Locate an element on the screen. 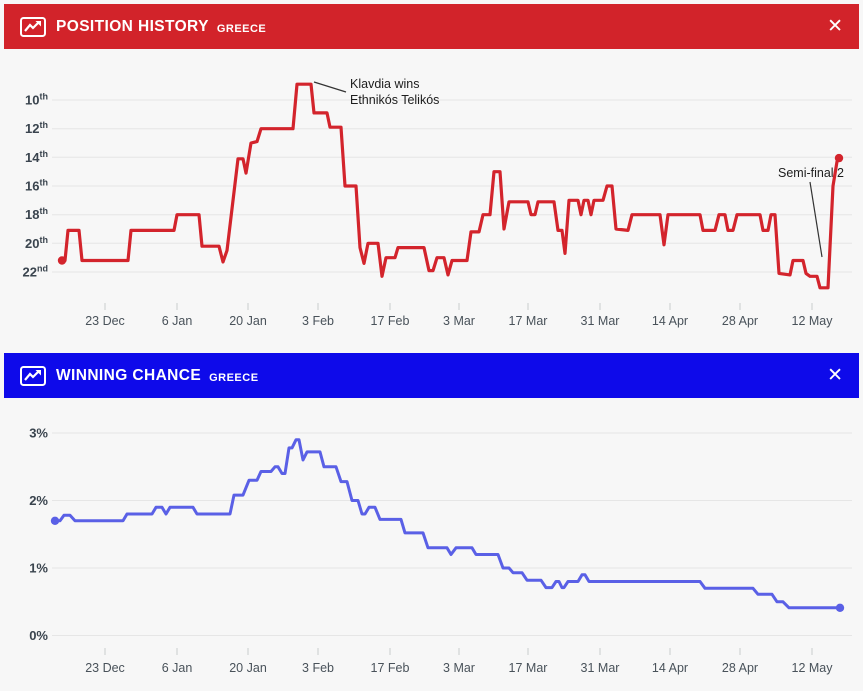  svg-text: Ethnikós Telikós is located at coordinates (394, 100).